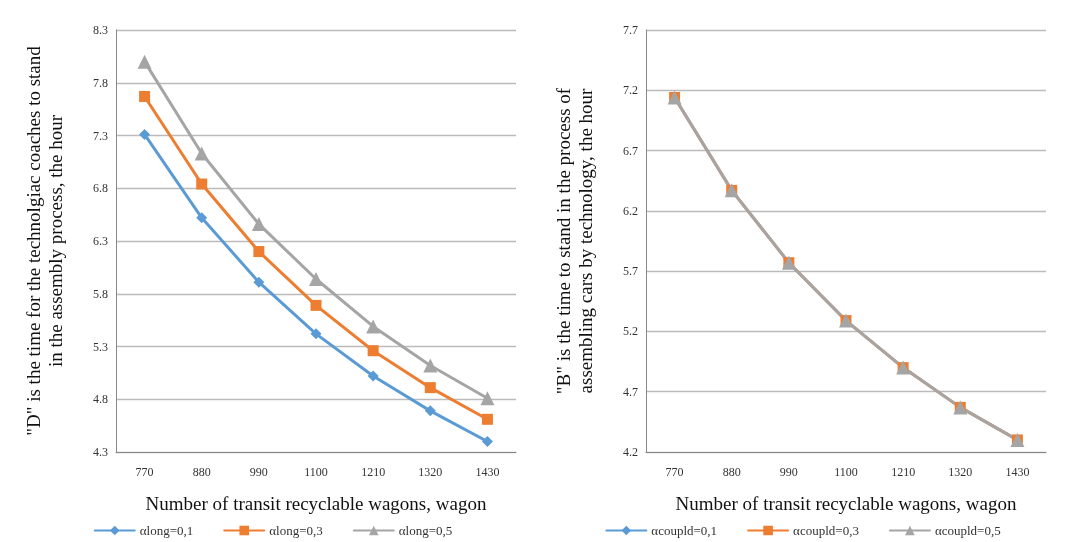 The height and width of the screenshot is (542, 1076). I want to click on legend-label: αlong=0,5, so click(425, 530).